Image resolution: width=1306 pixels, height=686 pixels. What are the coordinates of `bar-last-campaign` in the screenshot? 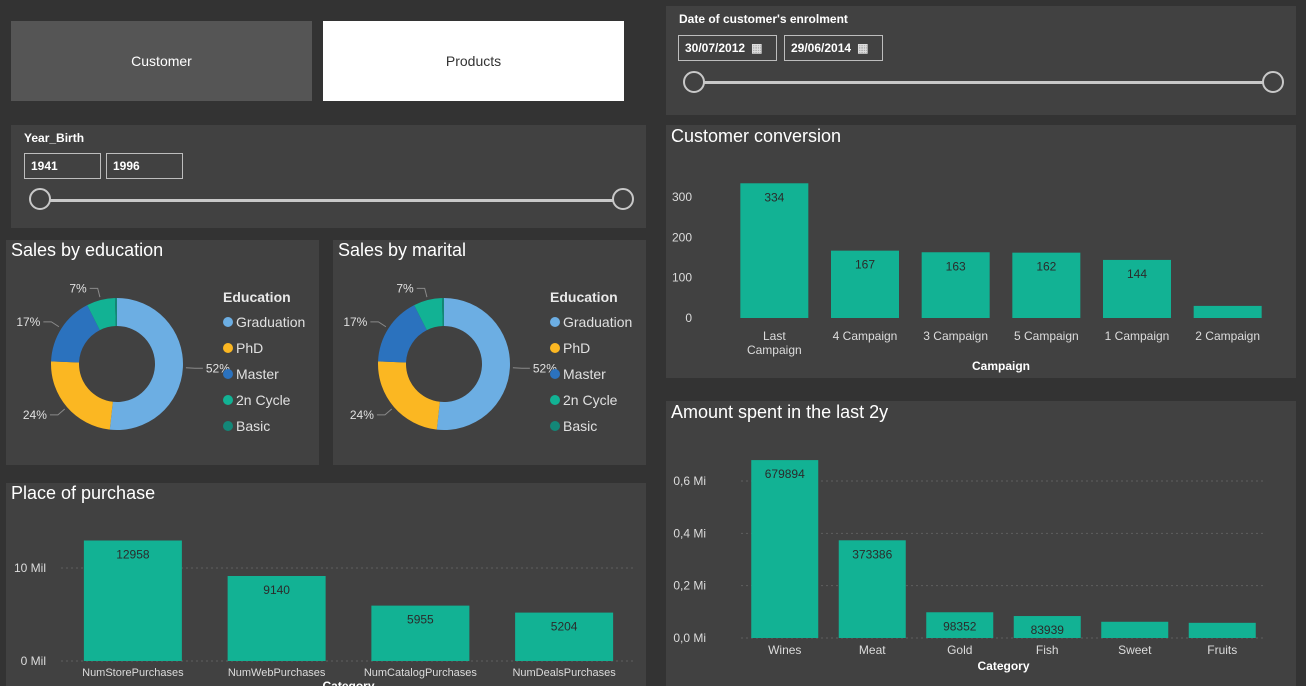 It's located at (774, 250).